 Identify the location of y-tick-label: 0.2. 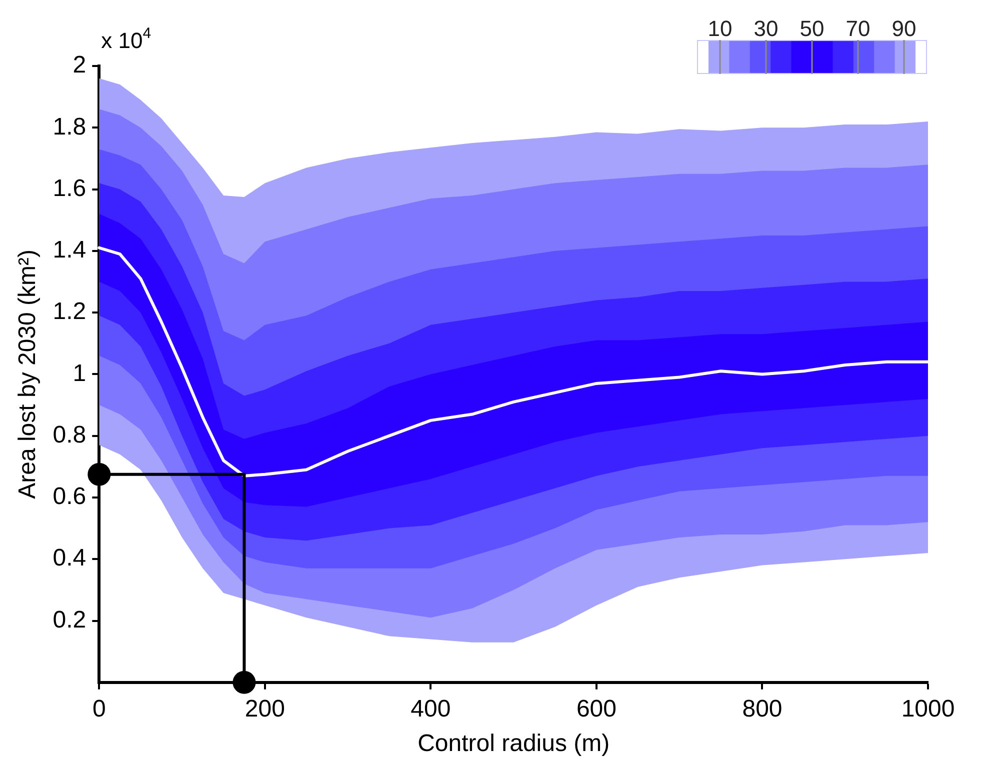
(69, 620).